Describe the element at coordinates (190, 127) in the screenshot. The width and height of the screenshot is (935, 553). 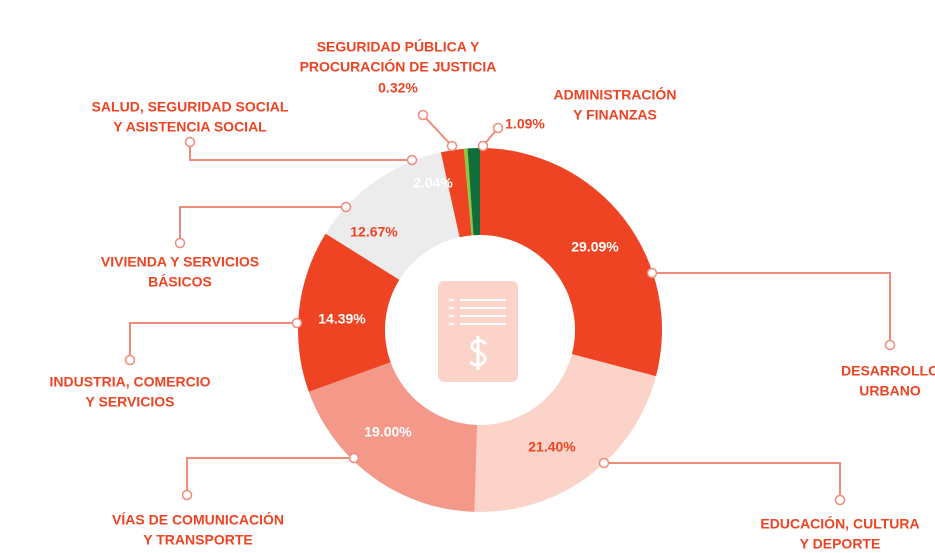
I see `category-label: Y ASISTENCIA SOCIAL` at that location.